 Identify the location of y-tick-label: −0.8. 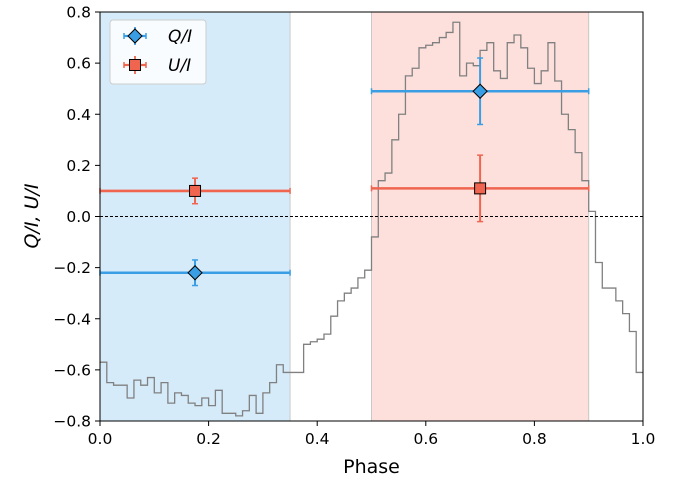
(72, 422).